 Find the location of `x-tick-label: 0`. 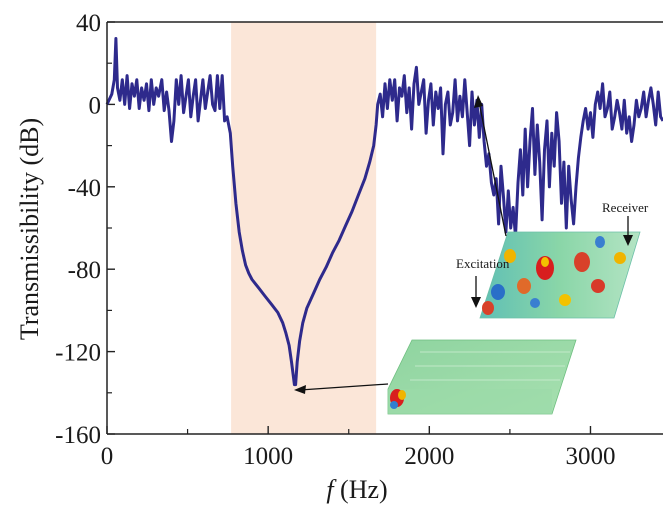

x-tick-label: 0 is located at coordinates (107, 456).